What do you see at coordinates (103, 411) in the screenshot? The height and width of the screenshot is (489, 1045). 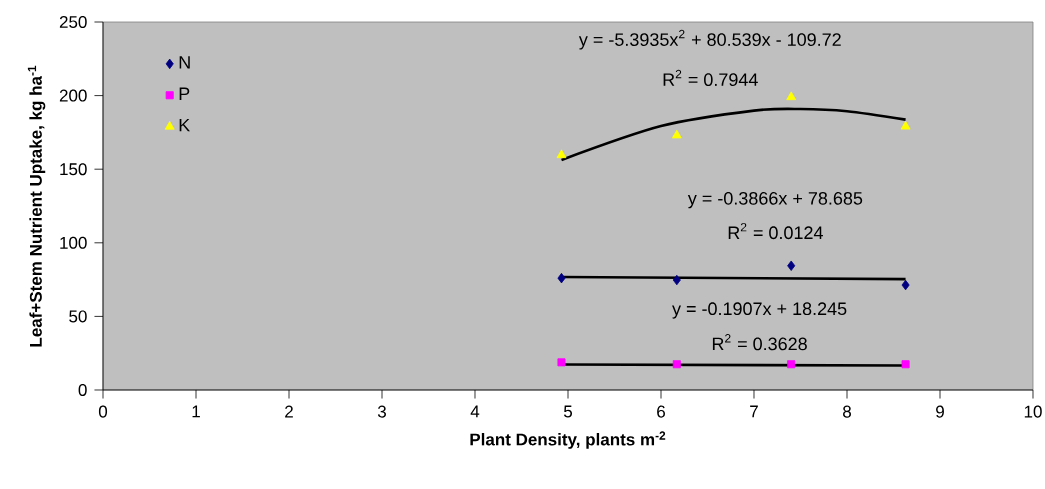 I see `x-tick-label: 0` at bounding box center [103, 411].